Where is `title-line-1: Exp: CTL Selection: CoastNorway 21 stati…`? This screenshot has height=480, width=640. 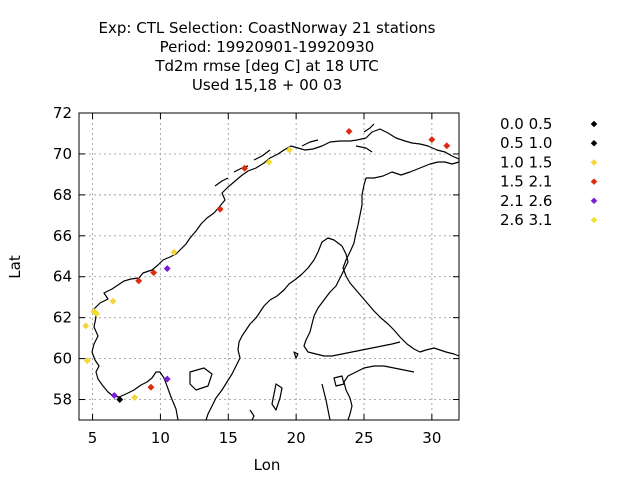
title-line-1: Exp: CTL Selection: CoastNorway 21 stati… is located at coordinates (267, 28).